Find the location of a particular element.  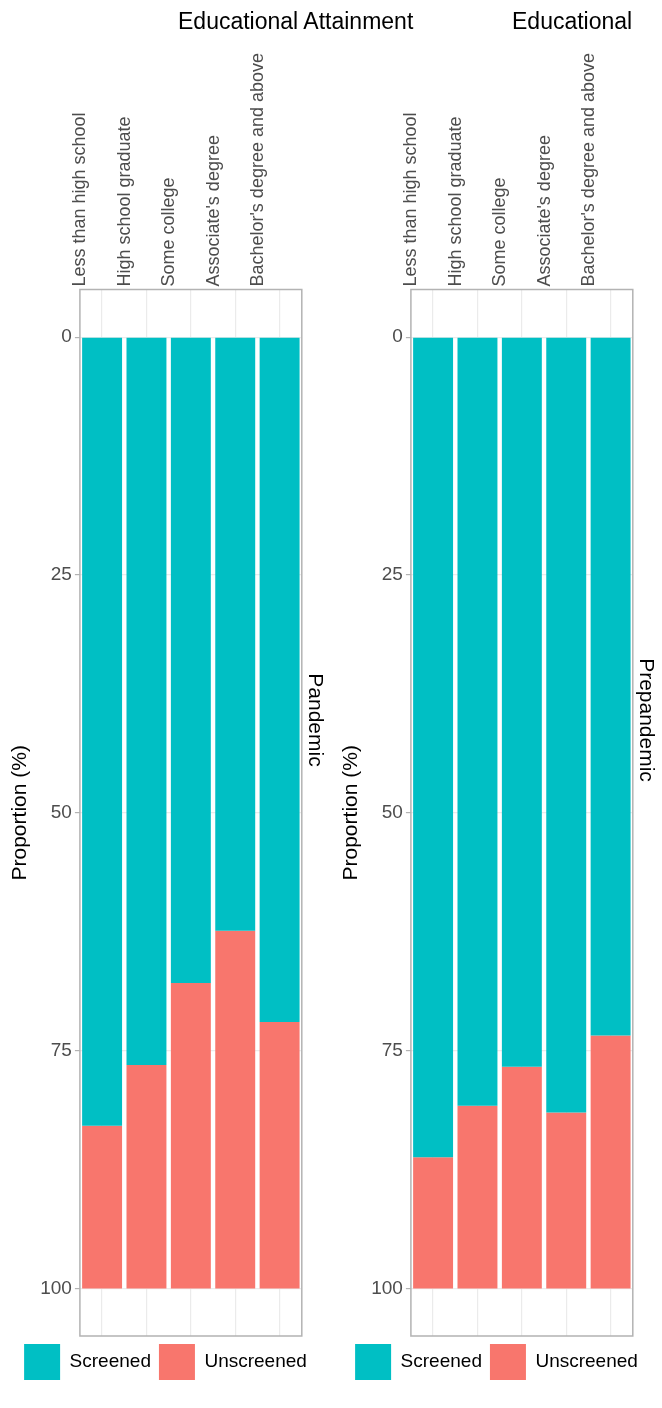

text: Pandemic is located at coordinates (316, 720).